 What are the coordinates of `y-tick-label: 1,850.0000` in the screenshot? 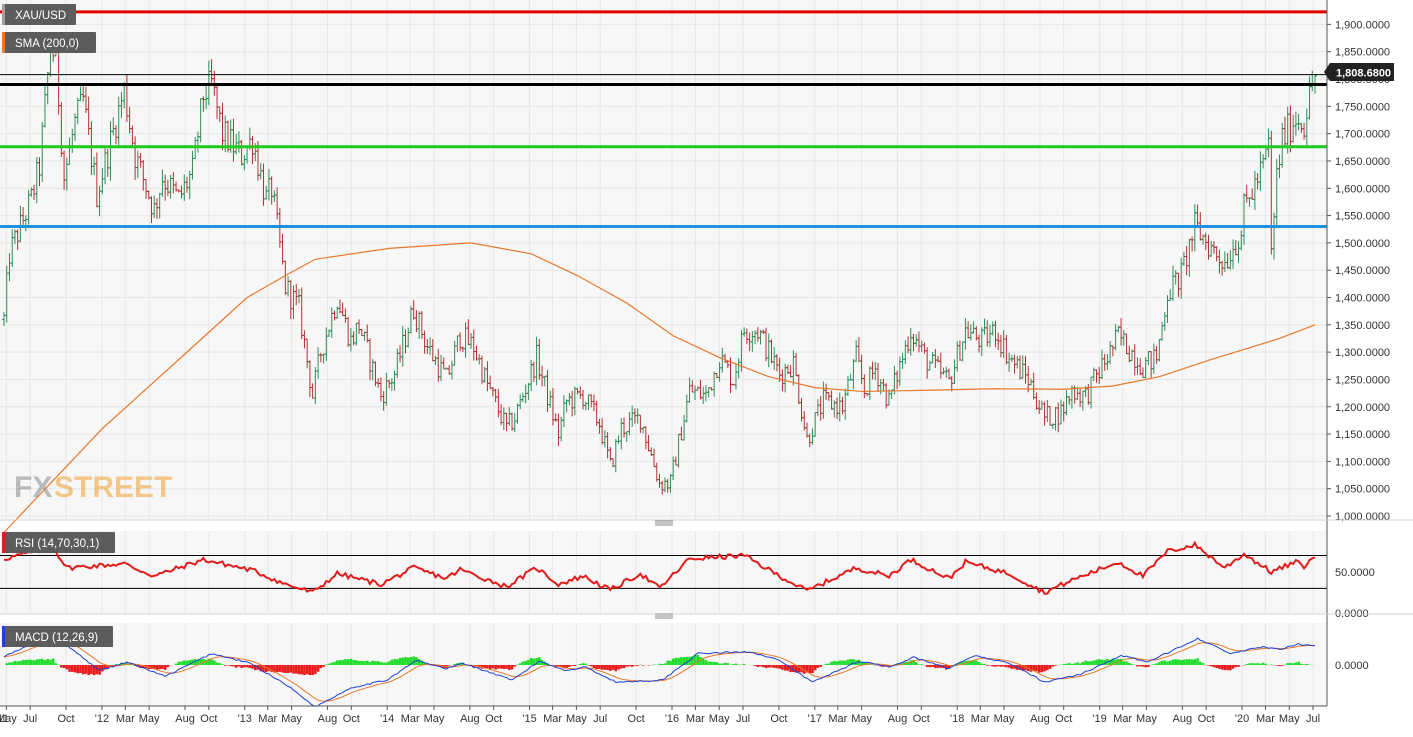 It's located at (1362, 53).